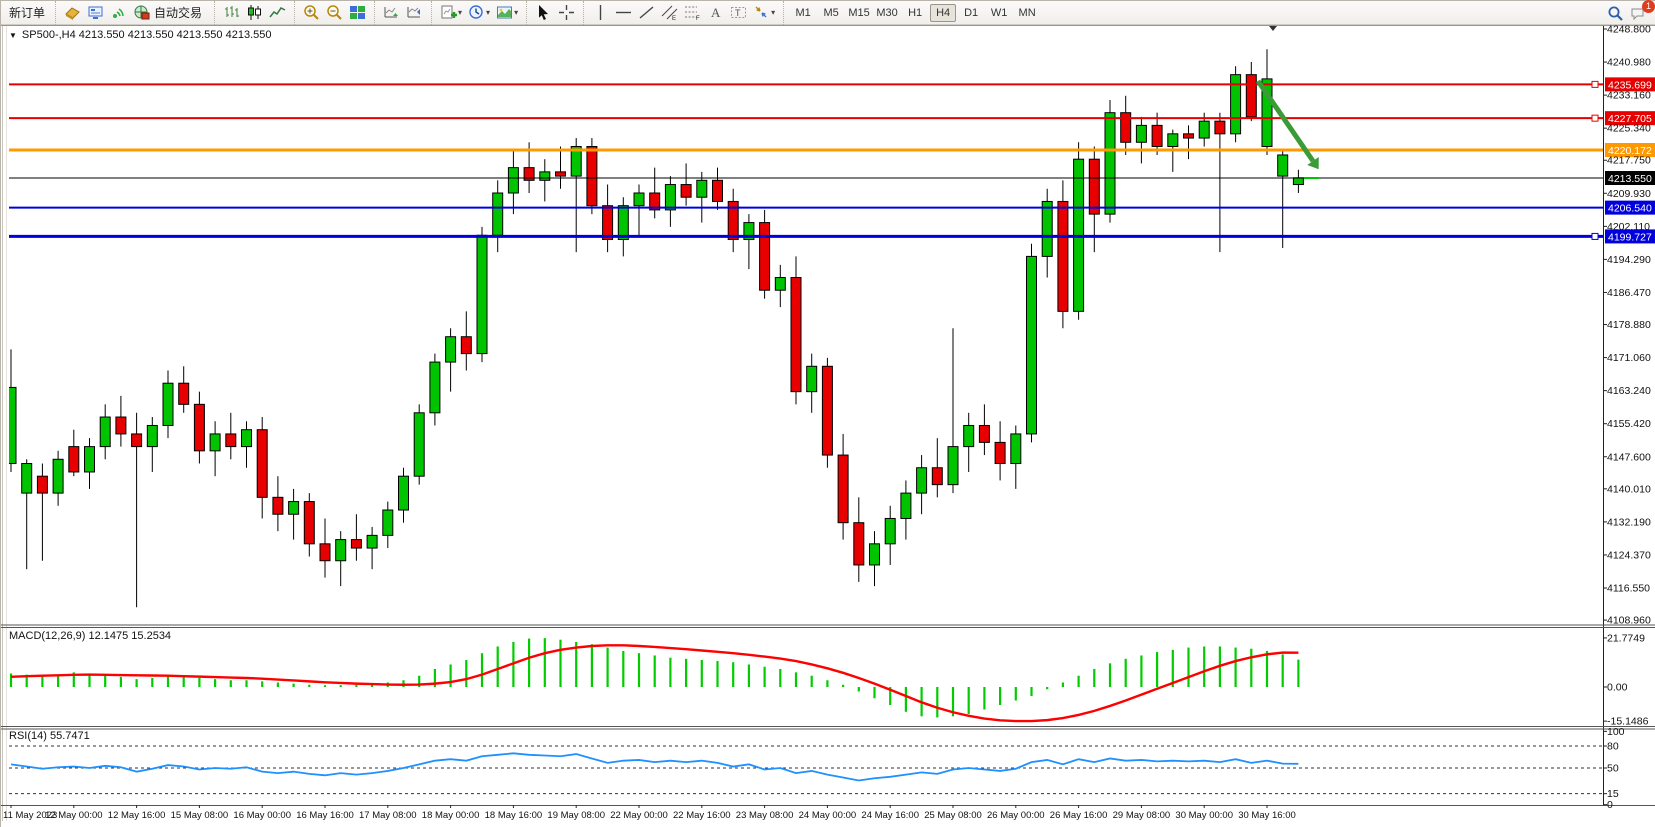 This screenshot has width=1655, height=827. I want to click on price-tag-label: 4227.705, so click(1630, 119).